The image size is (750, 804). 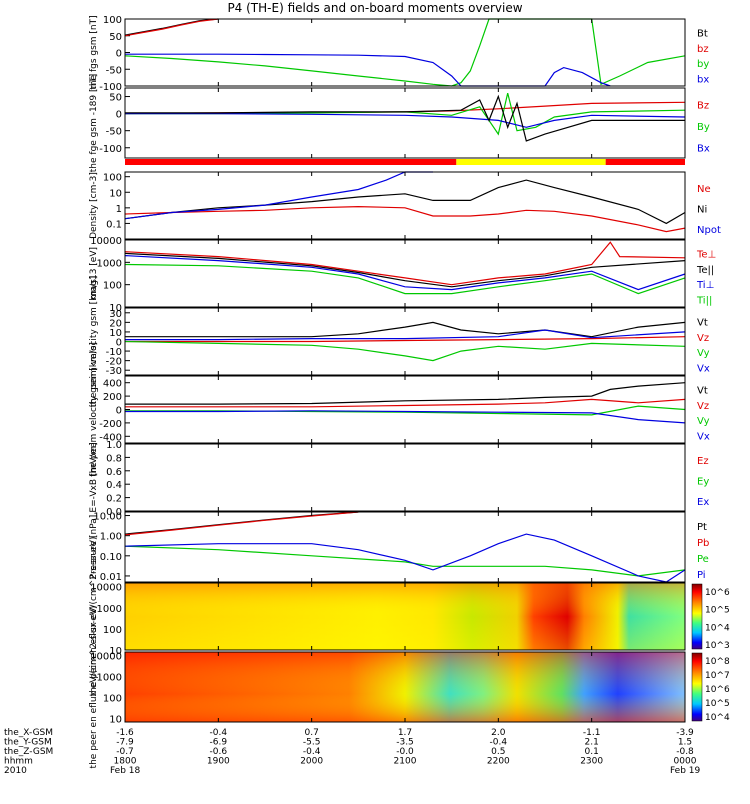 I want to click on legend-entry: Vx, so click(x=703, y=368).